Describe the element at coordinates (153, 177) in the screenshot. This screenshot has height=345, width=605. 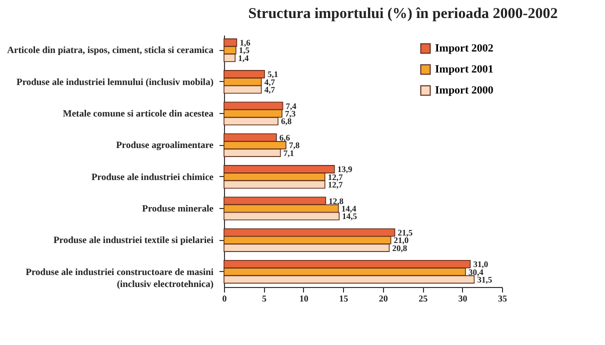
I see `y-tick-label: Produse ale industriei chimice` at that location.